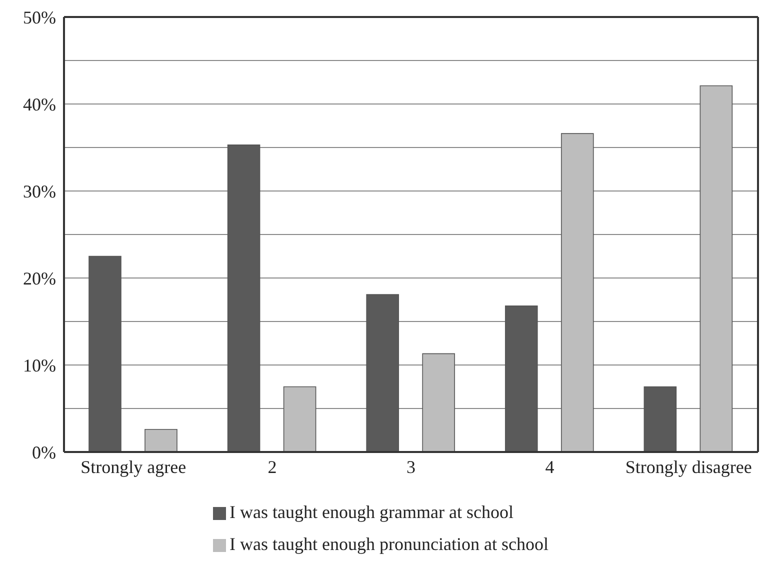 This screenshot has height=563, width=769. I want to click on x-tick-label: 3, so click(411, 466).